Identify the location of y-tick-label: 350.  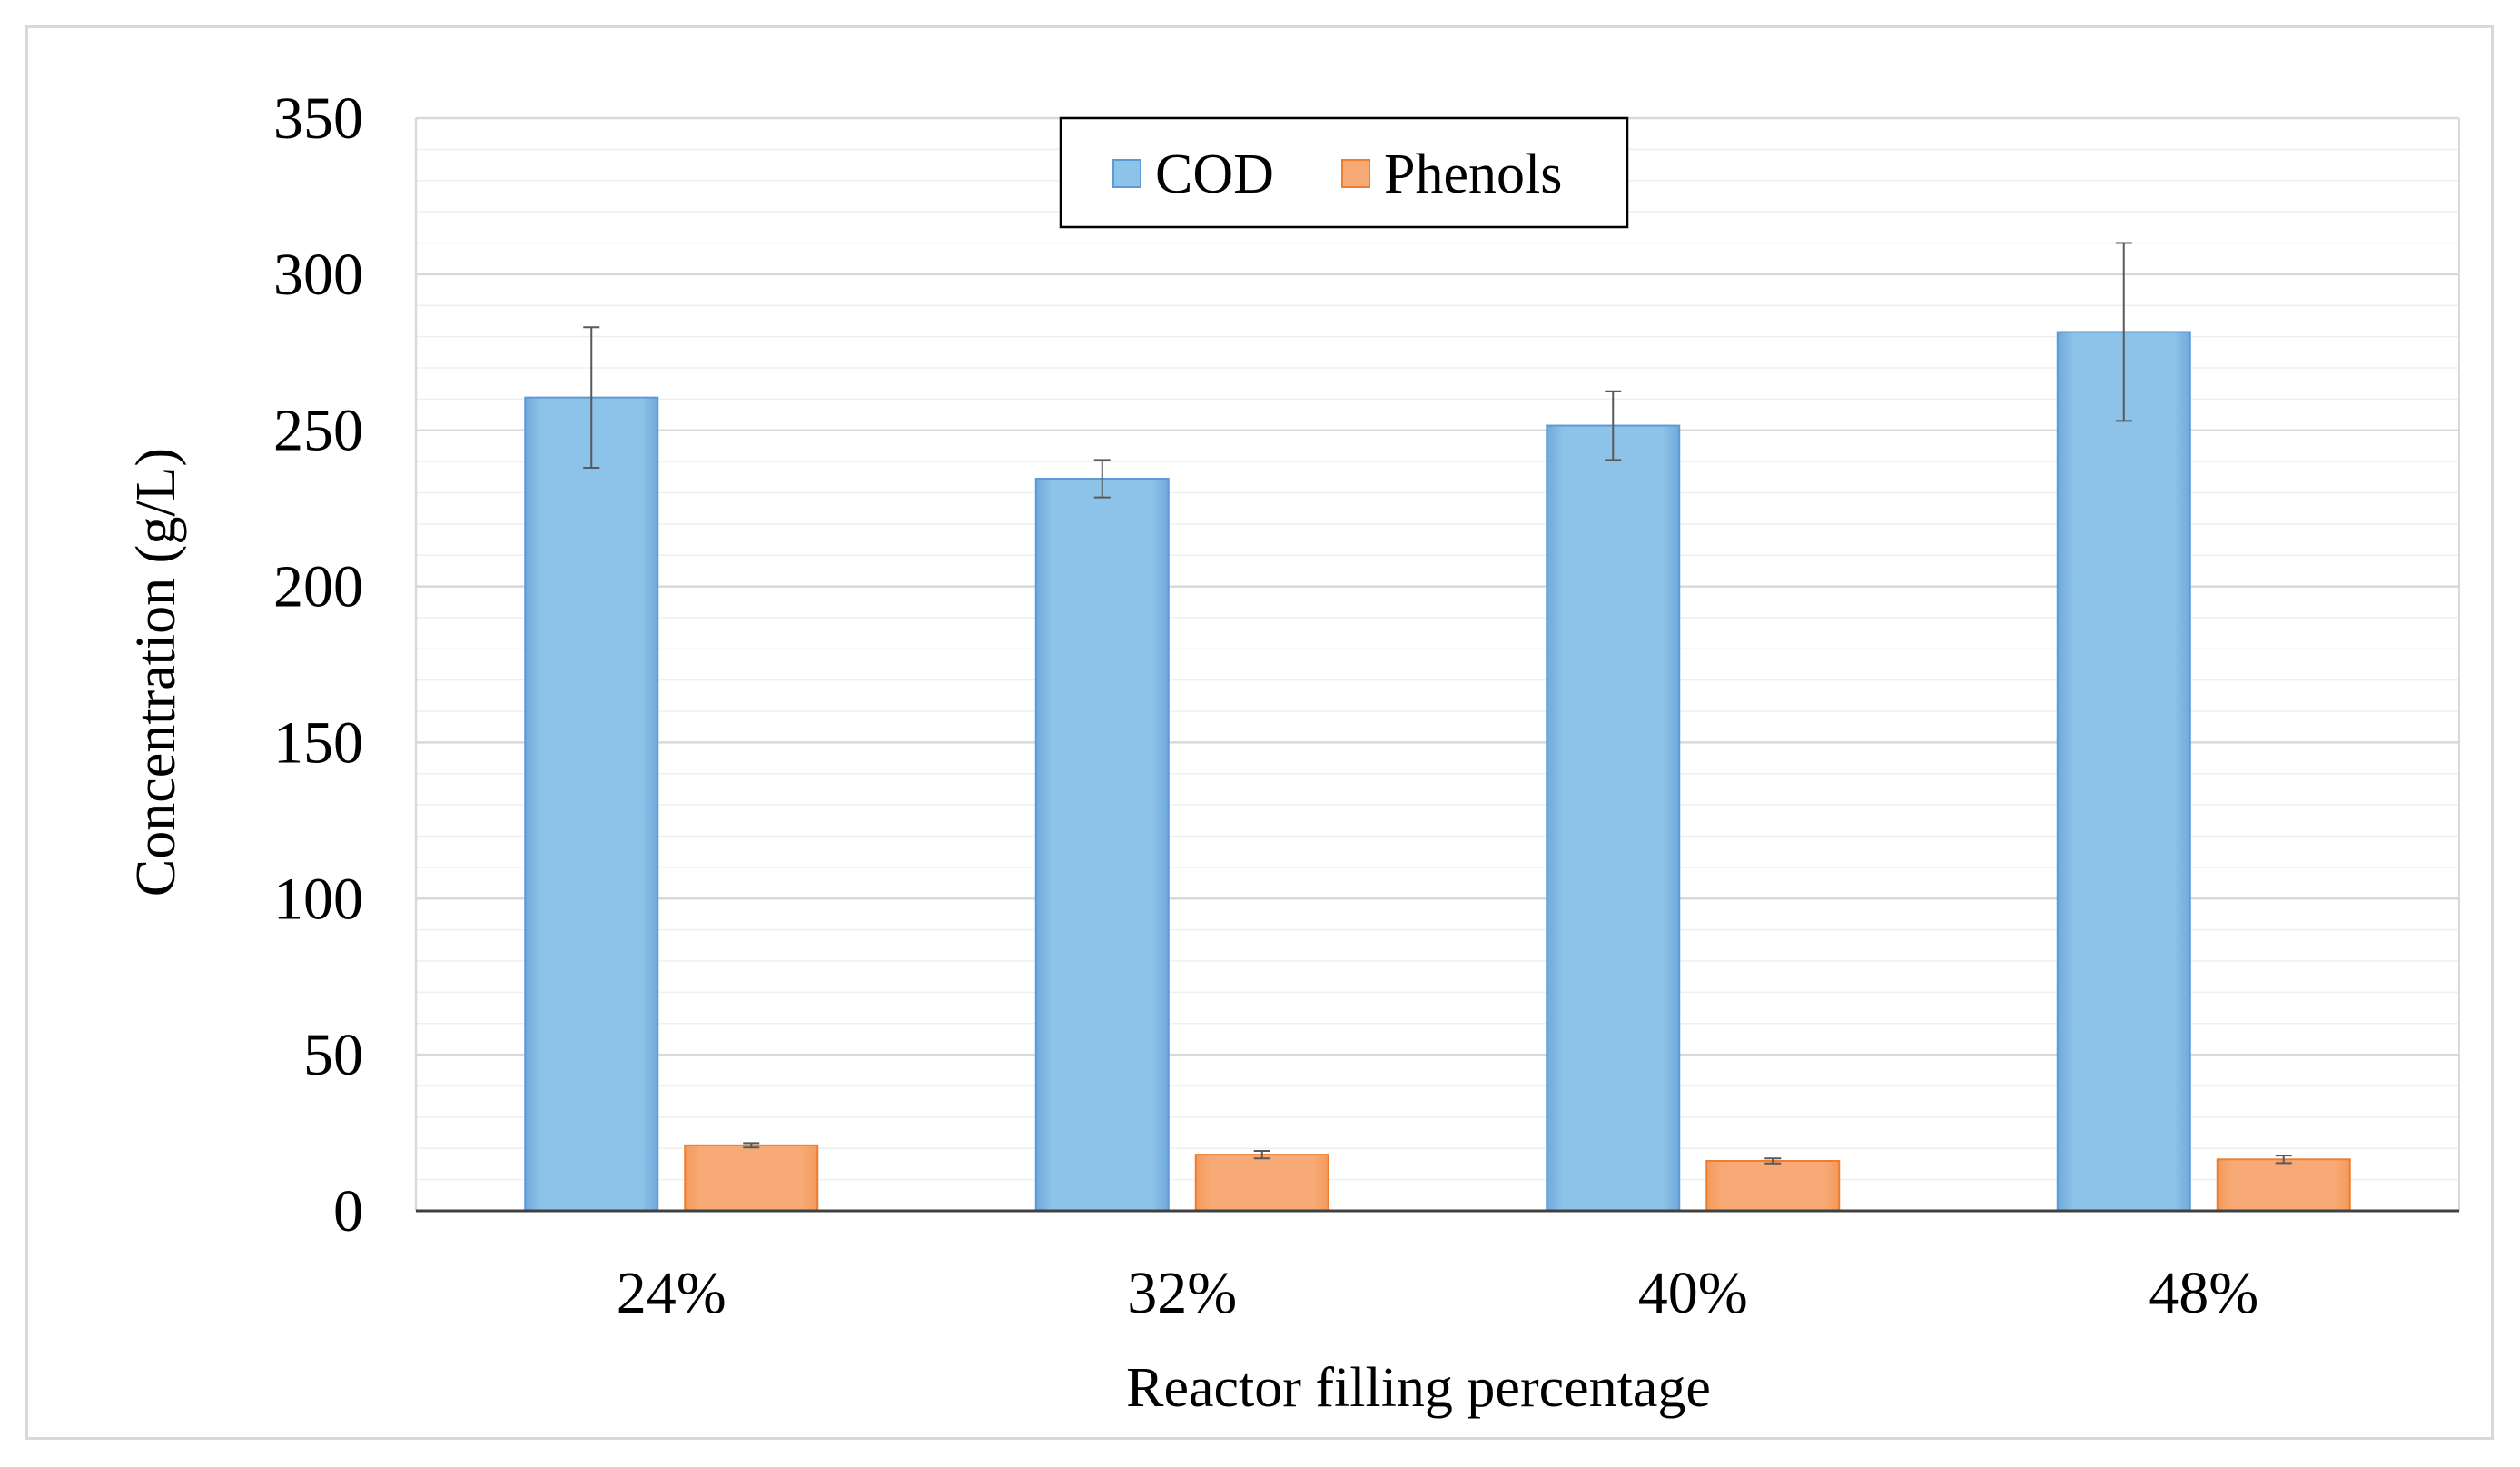
(318, 118).